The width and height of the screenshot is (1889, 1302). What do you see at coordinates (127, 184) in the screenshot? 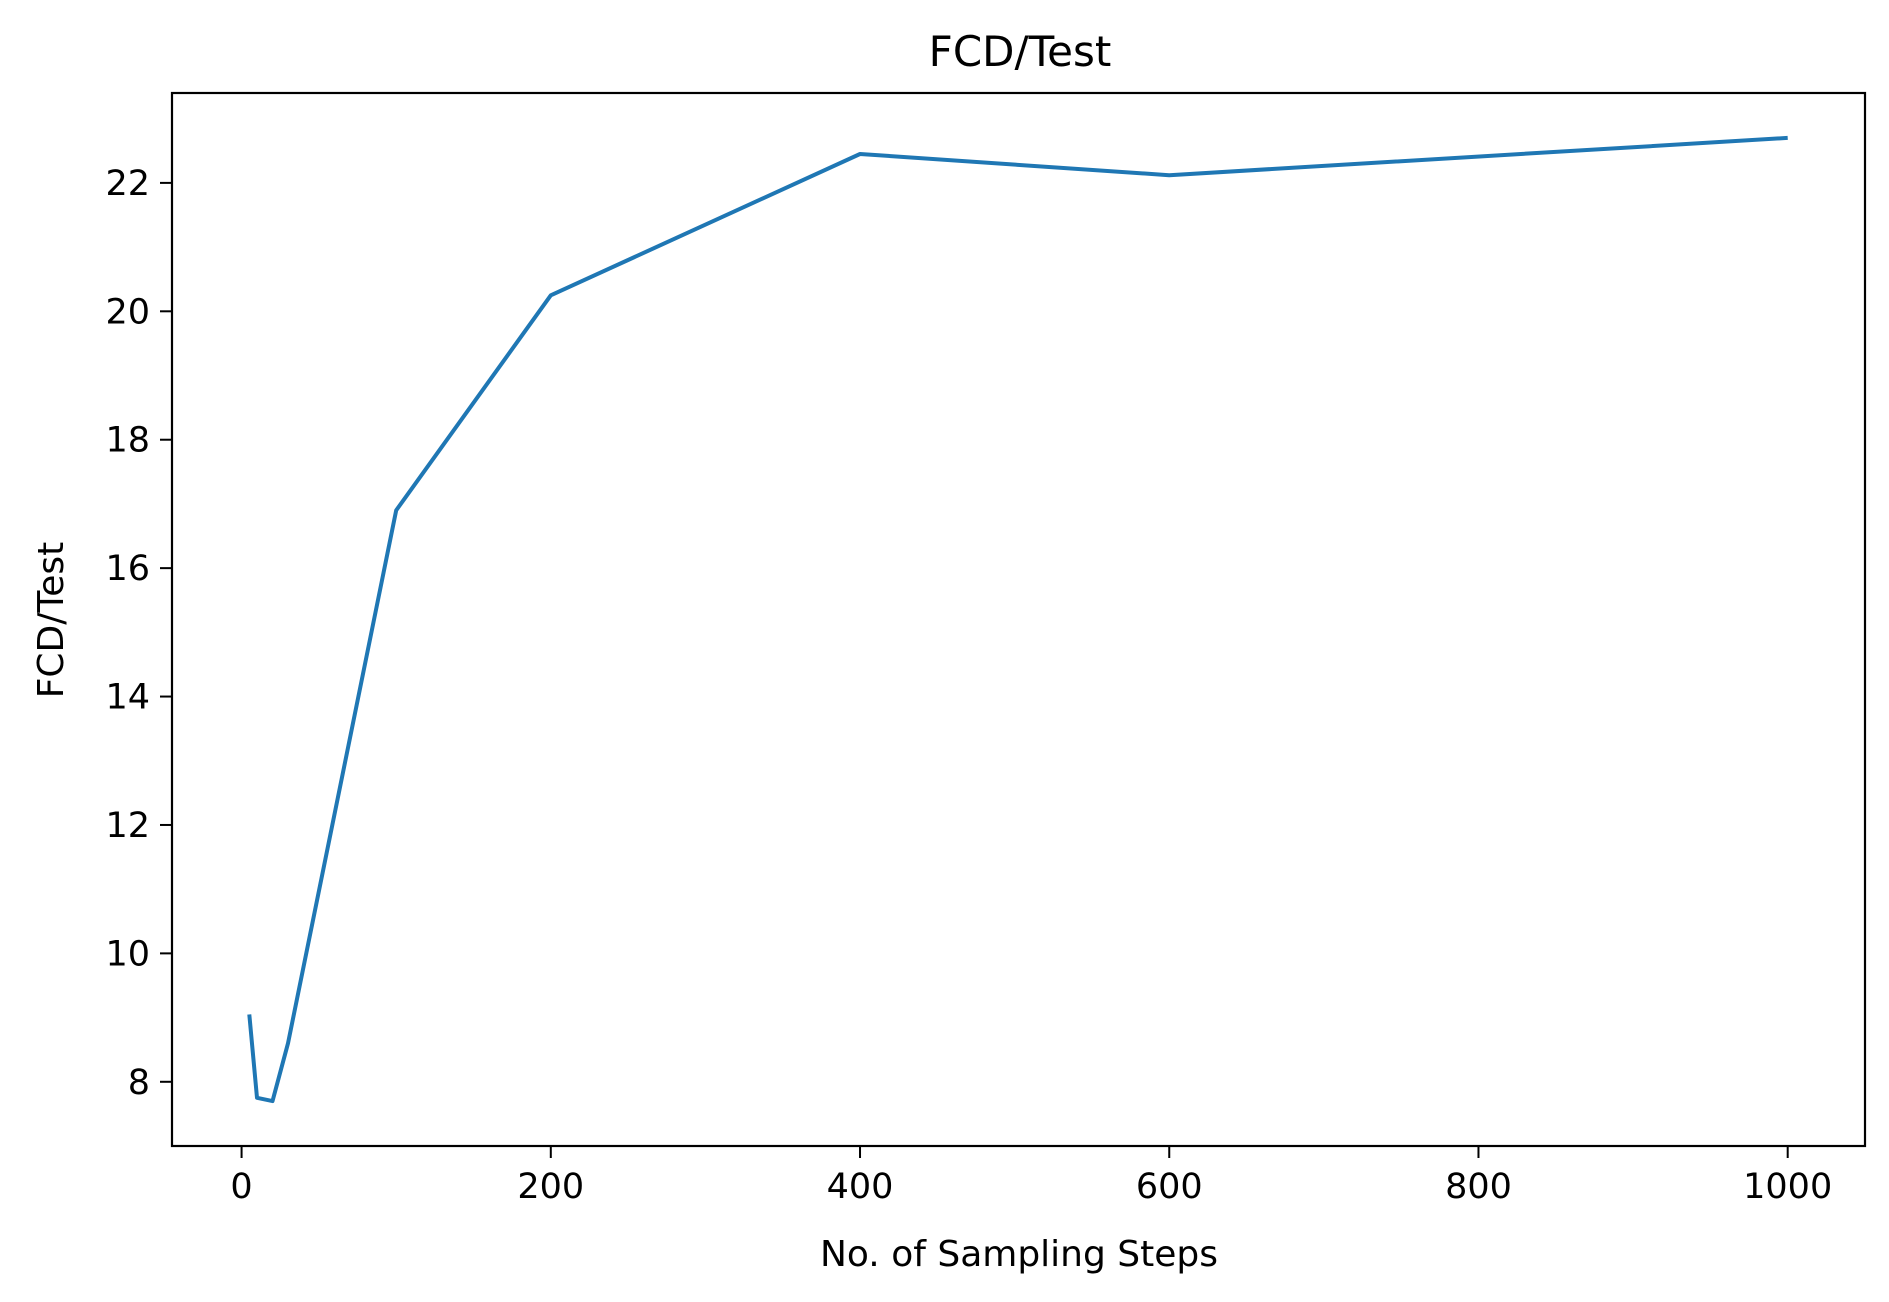
I see `y-tick-label: 22` at bounding box center [127, 184].